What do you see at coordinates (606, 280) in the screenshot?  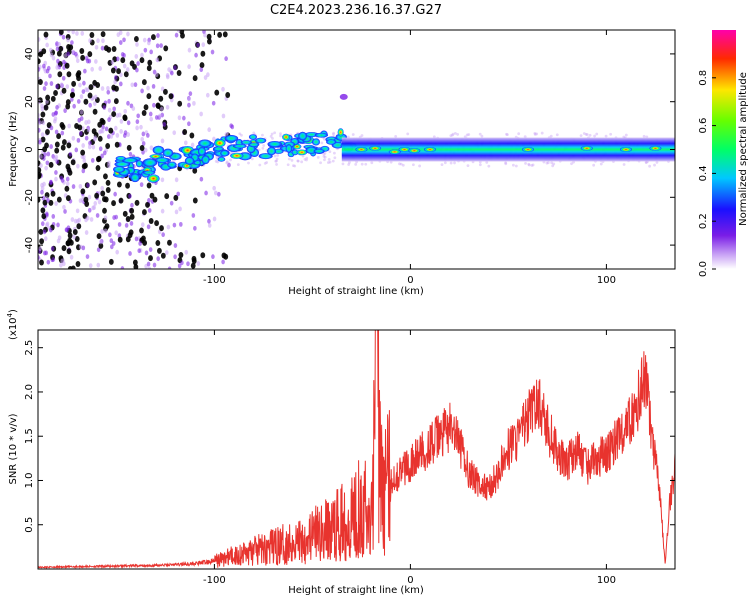 I see `spectrogram-x-tick-label: 100` at bounding box center [606, 280].